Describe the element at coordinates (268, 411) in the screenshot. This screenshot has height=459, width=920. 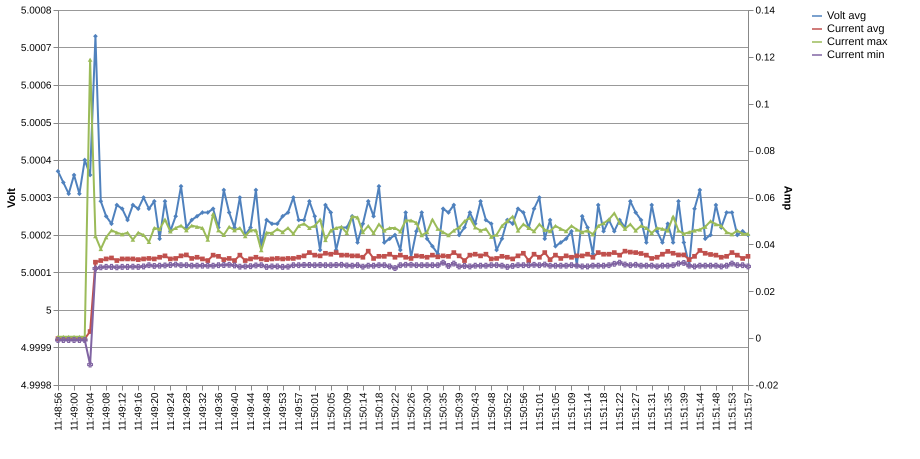
I see `x-tick-label: 11:49:48` at that location.